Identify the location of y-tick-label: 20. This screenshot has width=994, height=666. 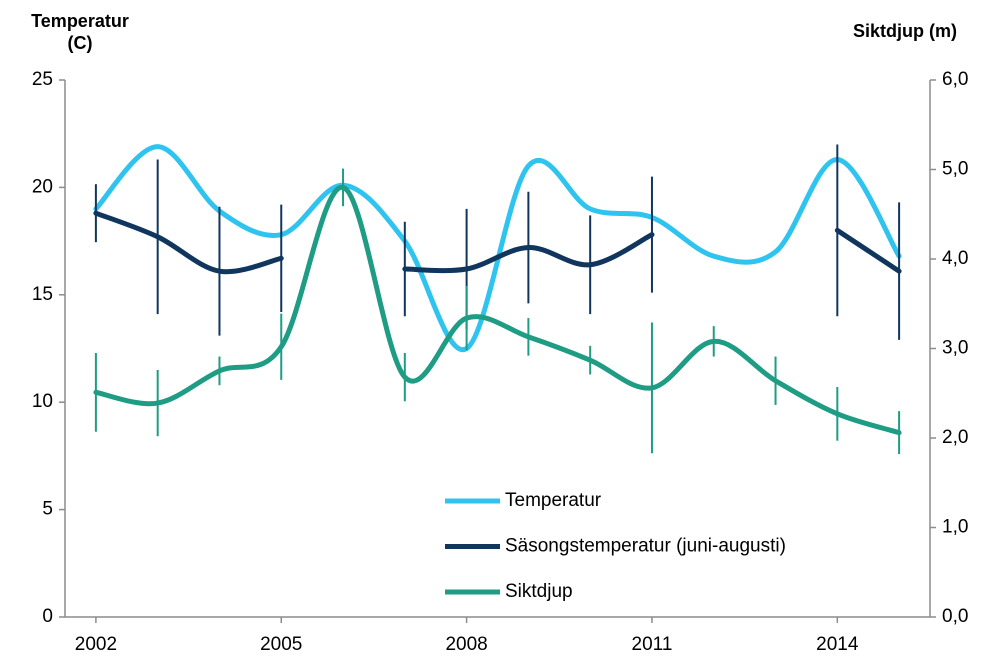
(42, 186).